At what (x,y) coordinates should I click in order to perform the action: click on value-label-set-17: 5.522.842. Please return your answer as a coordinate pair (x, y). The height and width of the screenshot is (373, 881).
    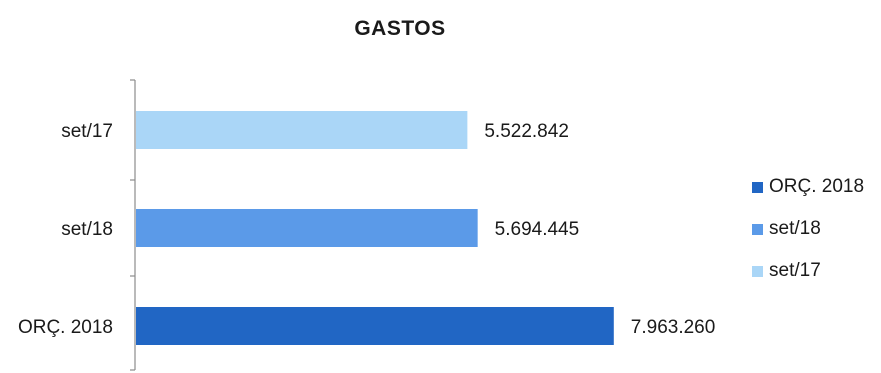
    Looking at the image, I should click on (526, 131).